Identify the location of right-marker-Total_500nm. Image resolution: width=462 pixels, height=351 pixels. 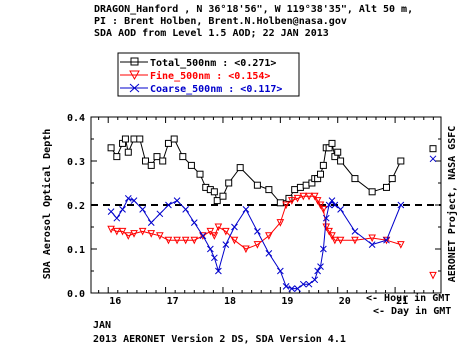
(433, 149).